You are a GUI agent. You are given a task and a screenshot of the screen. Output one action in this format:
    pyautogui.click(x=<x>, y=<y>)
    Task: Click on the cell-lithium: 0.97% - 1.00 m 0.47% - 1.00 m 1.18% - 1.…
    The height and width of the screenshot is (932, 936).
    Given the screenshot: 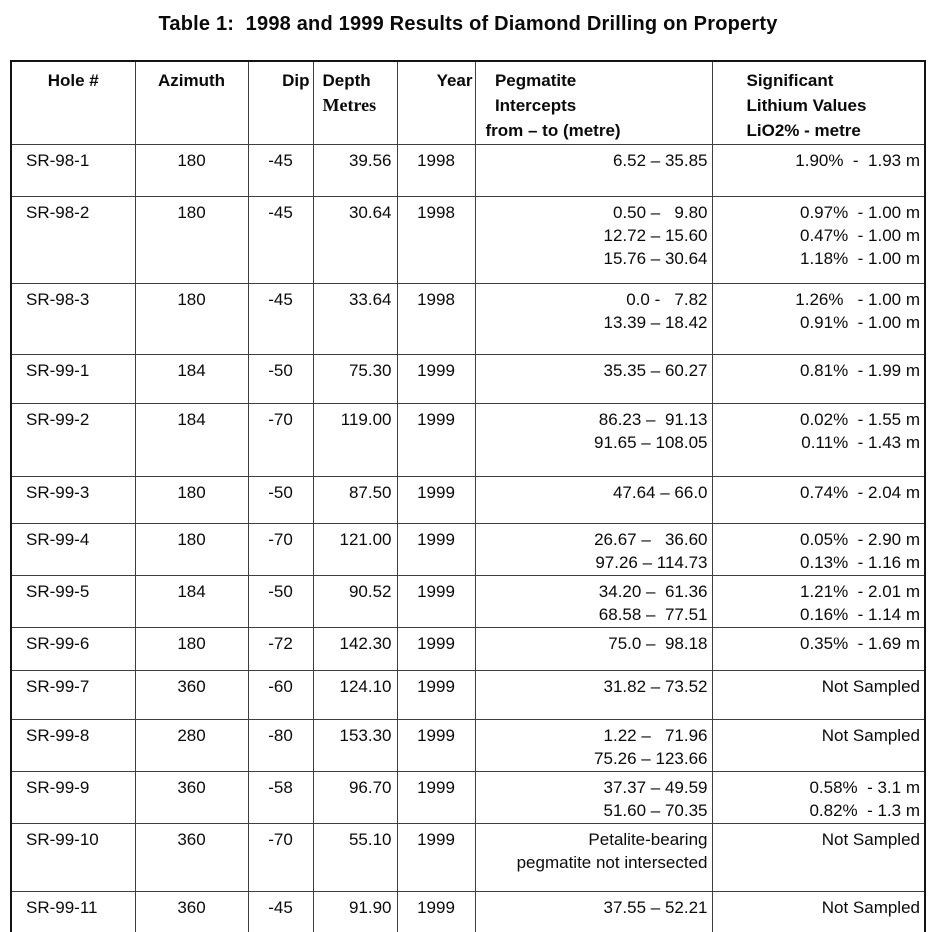 What is the action you would take?
    pyautogui.click(x=818, y=240)
    